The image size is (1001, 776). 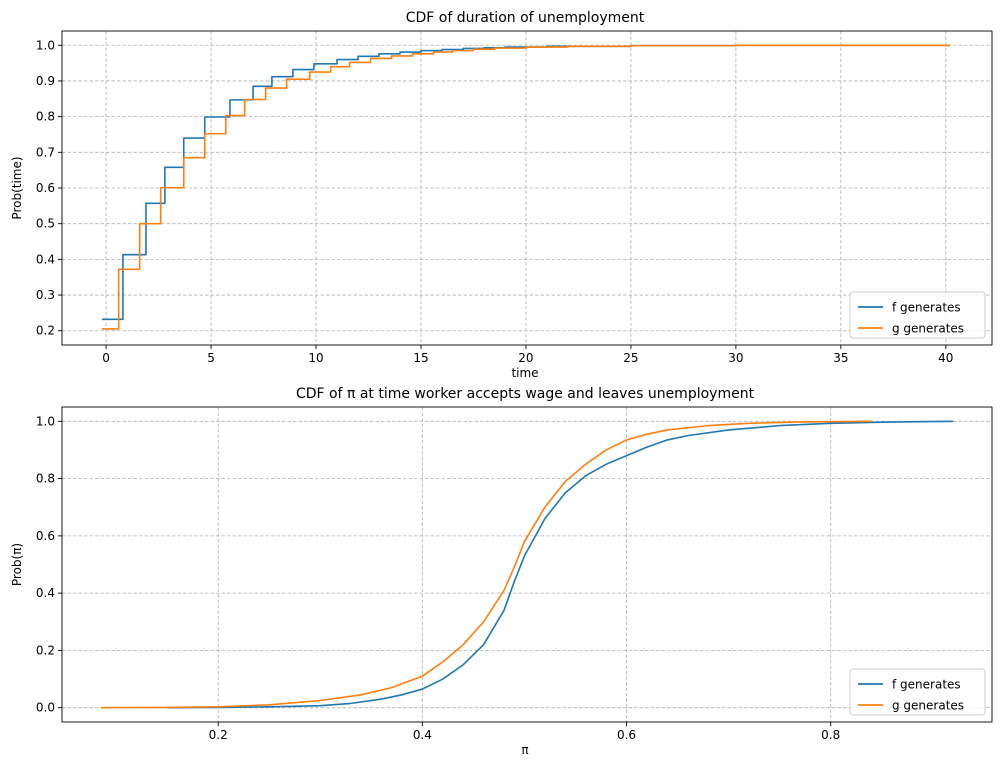 I want to click on x-tick-label: 30, so click(x=735, y=358).